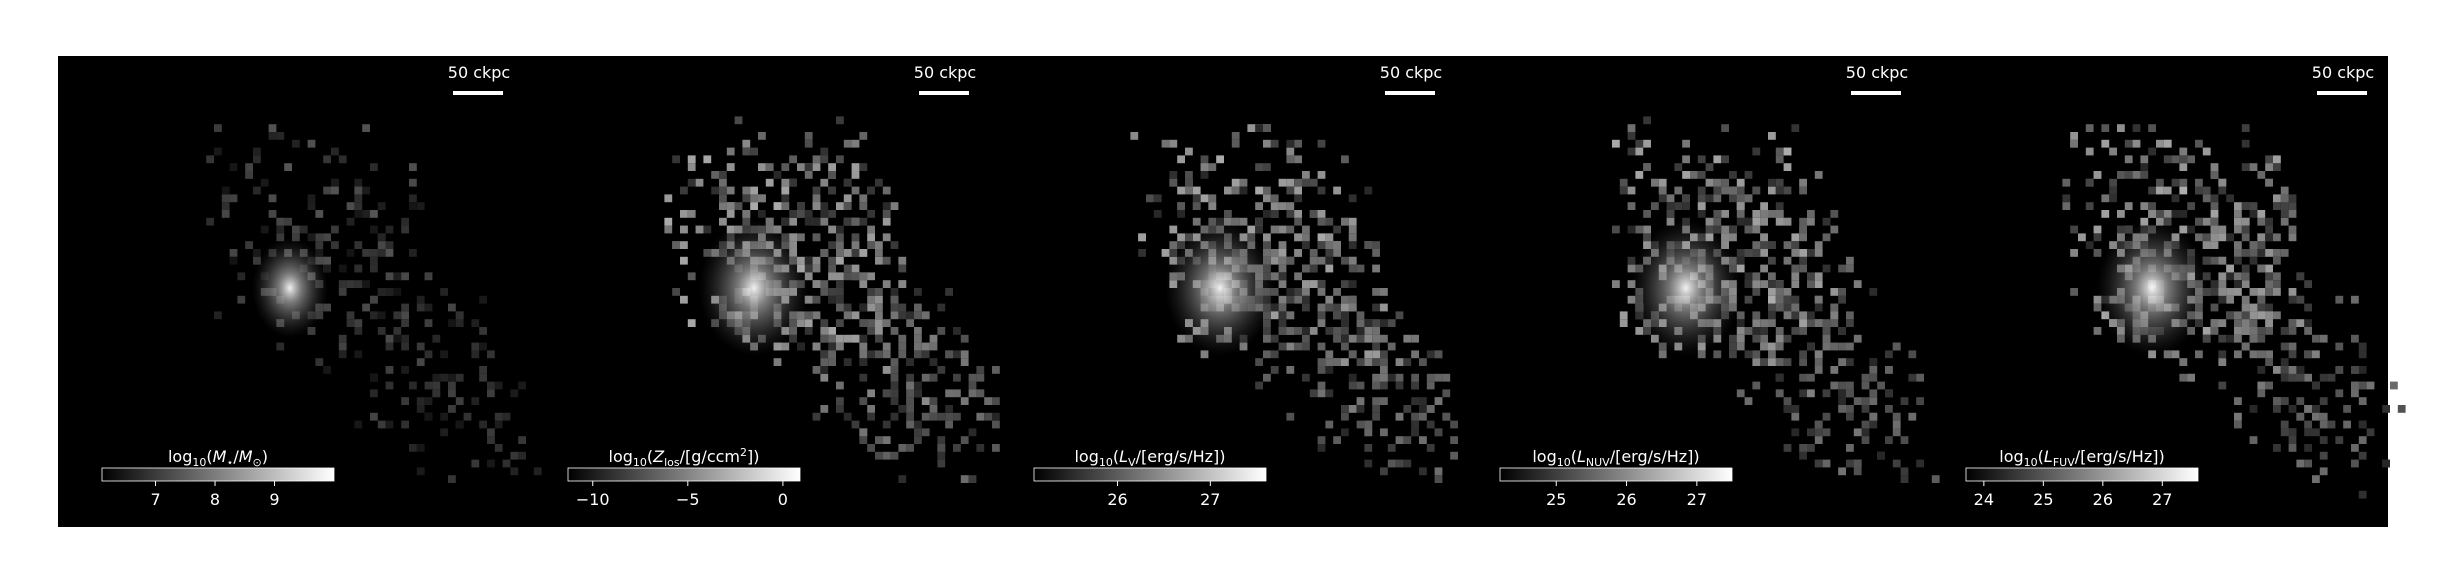 This screenshot has width=2444, height=584. I want to click on scalebar, so click(944, 93).